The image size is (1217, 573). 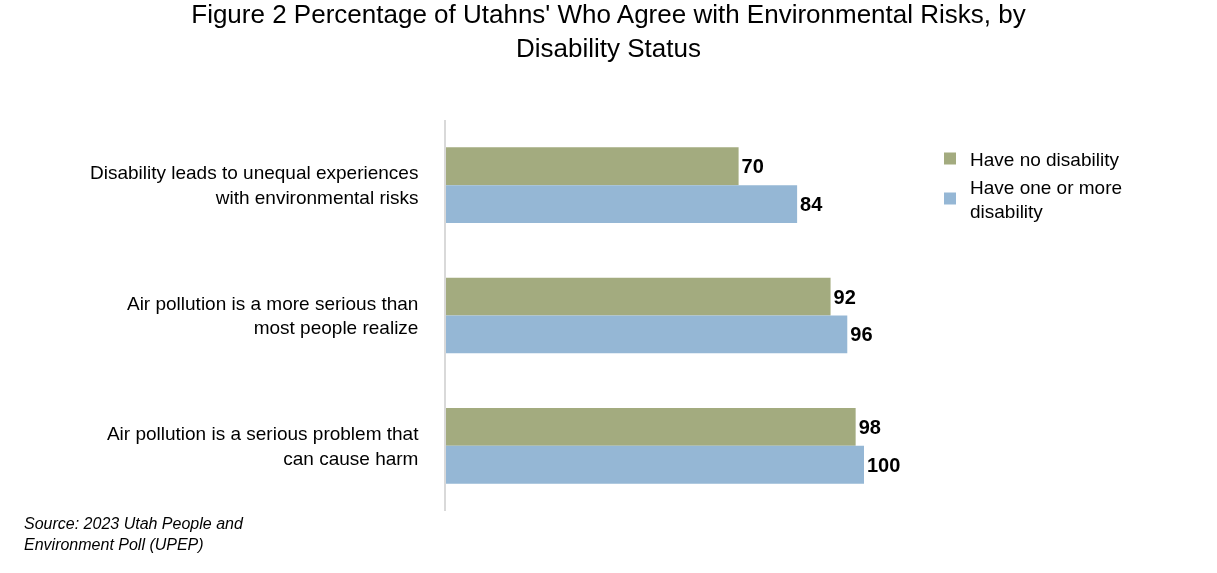 What do you see at coordinates (1045, 159) in the screenshot?
I see `legend-label: Have no disability` at bounding box center [1045, 159].